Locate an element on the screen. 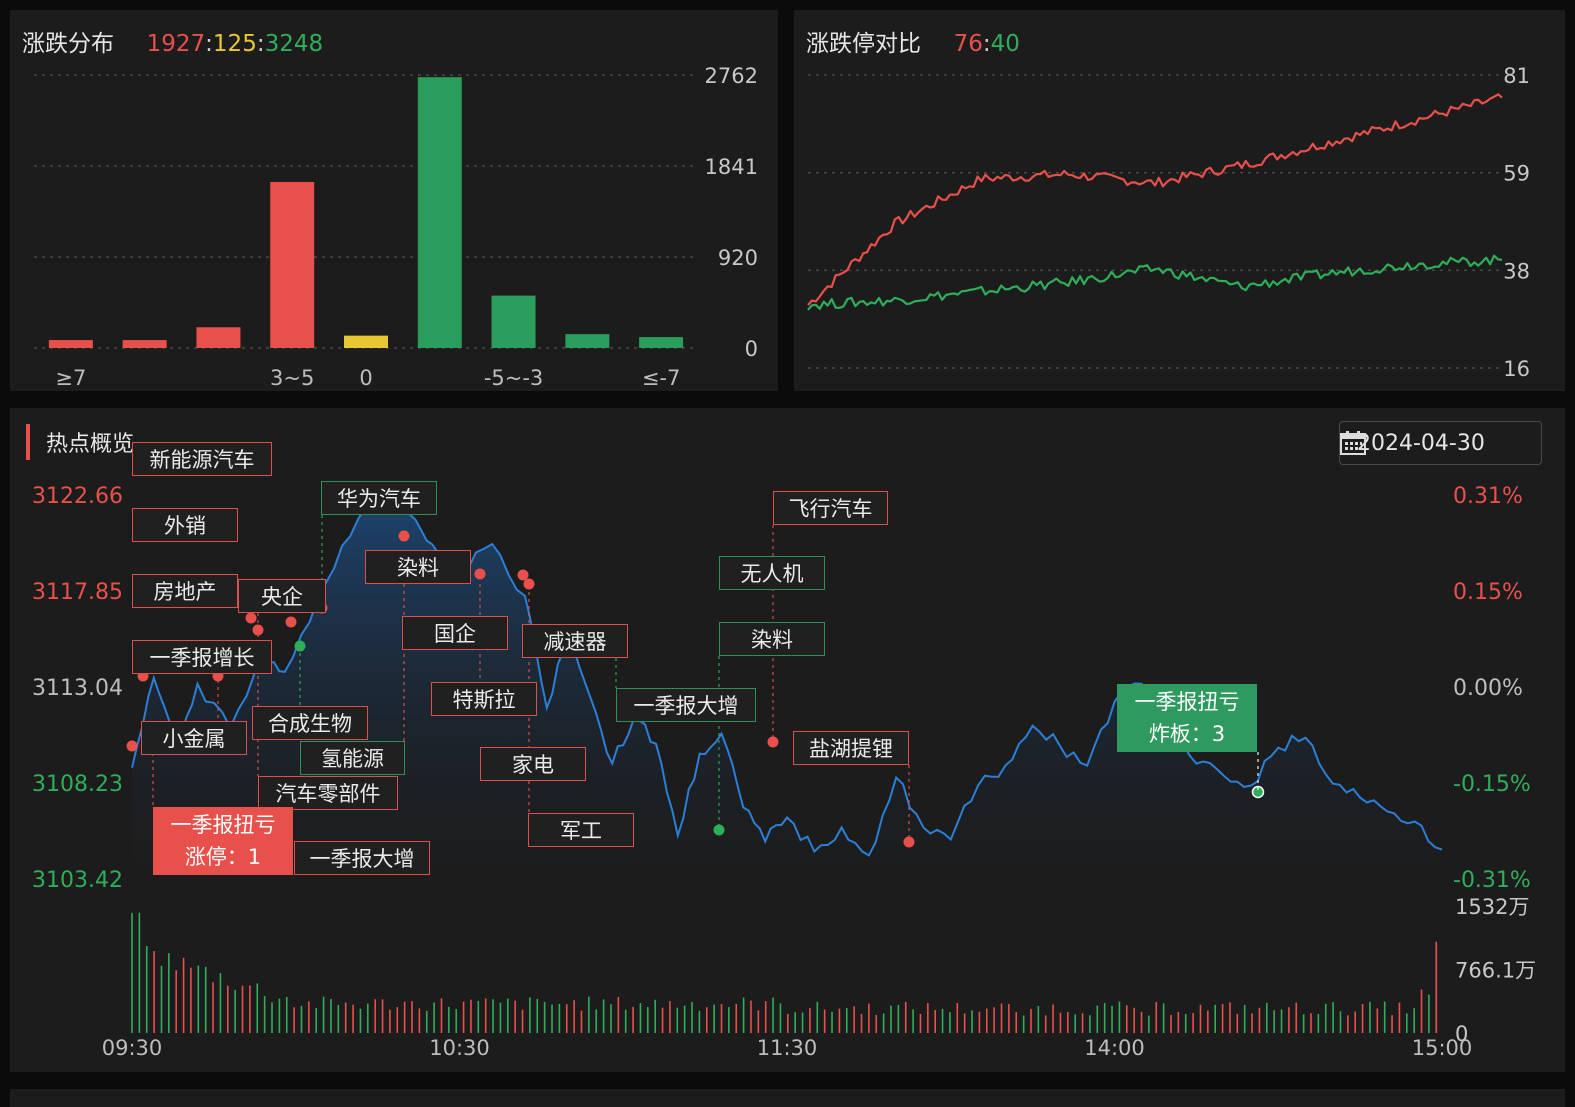 Image resolution: width=1575 pixels, height=1107 pixels. tag-yangqi: 央企 is located at coordinates (282, 596).